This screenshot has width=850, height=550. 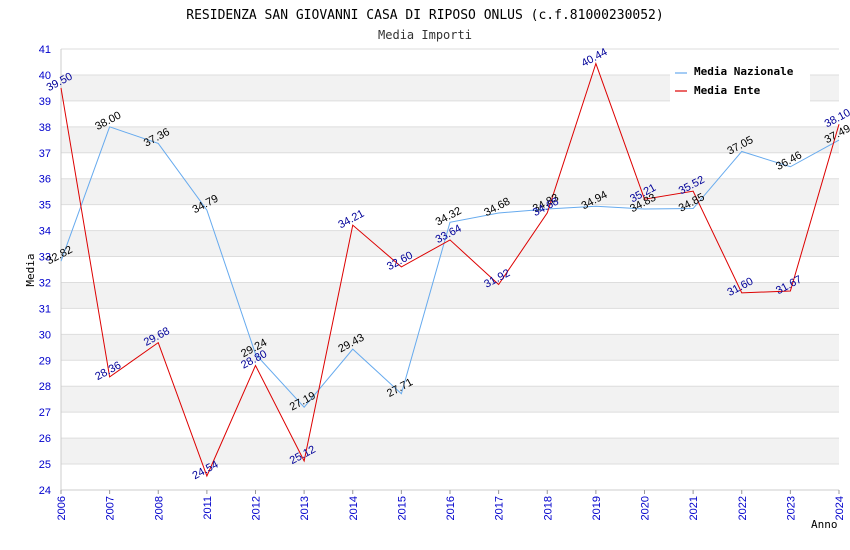 I want to click on x-tick-label: 2019, so click(x=597, y=508).